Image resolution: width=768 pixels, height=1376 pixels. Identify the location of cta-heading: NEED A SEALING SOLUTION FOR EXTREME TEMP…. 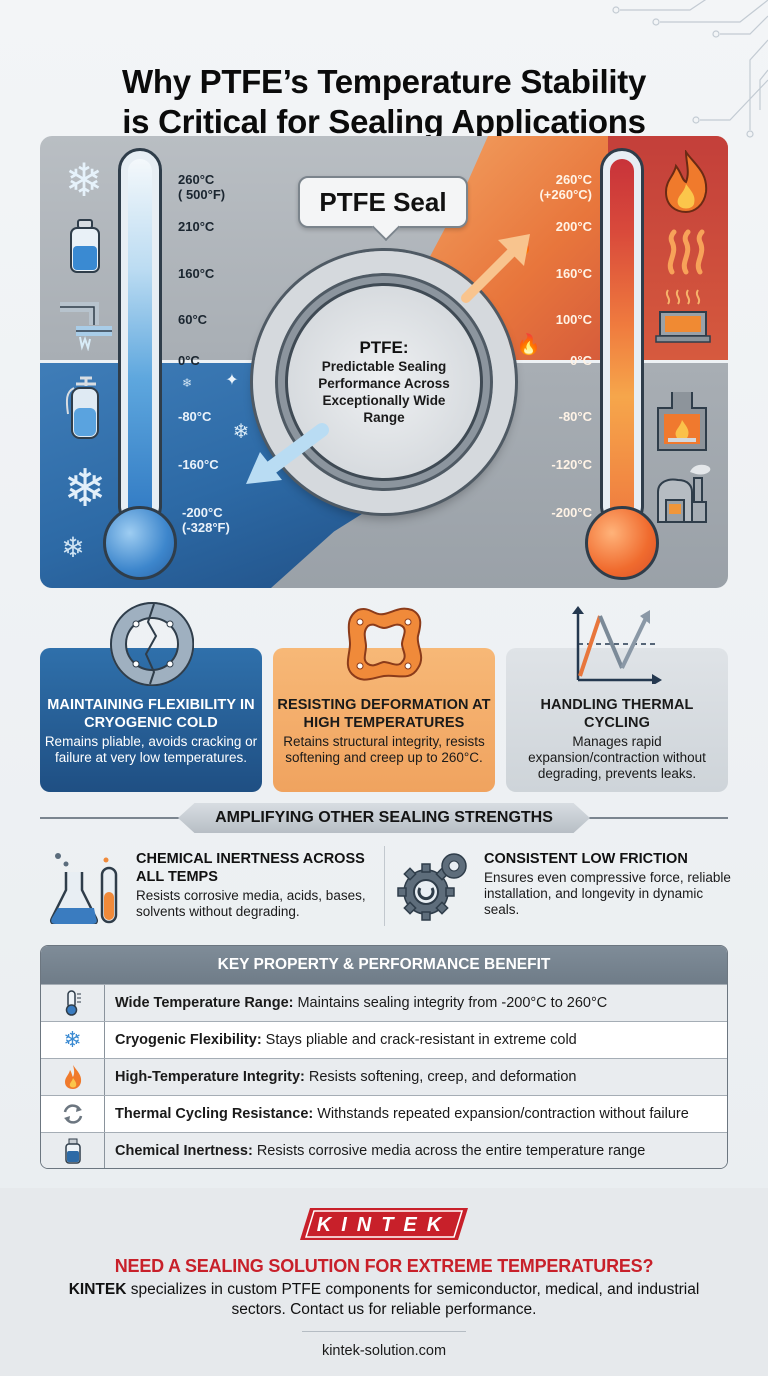
(384, 1266).